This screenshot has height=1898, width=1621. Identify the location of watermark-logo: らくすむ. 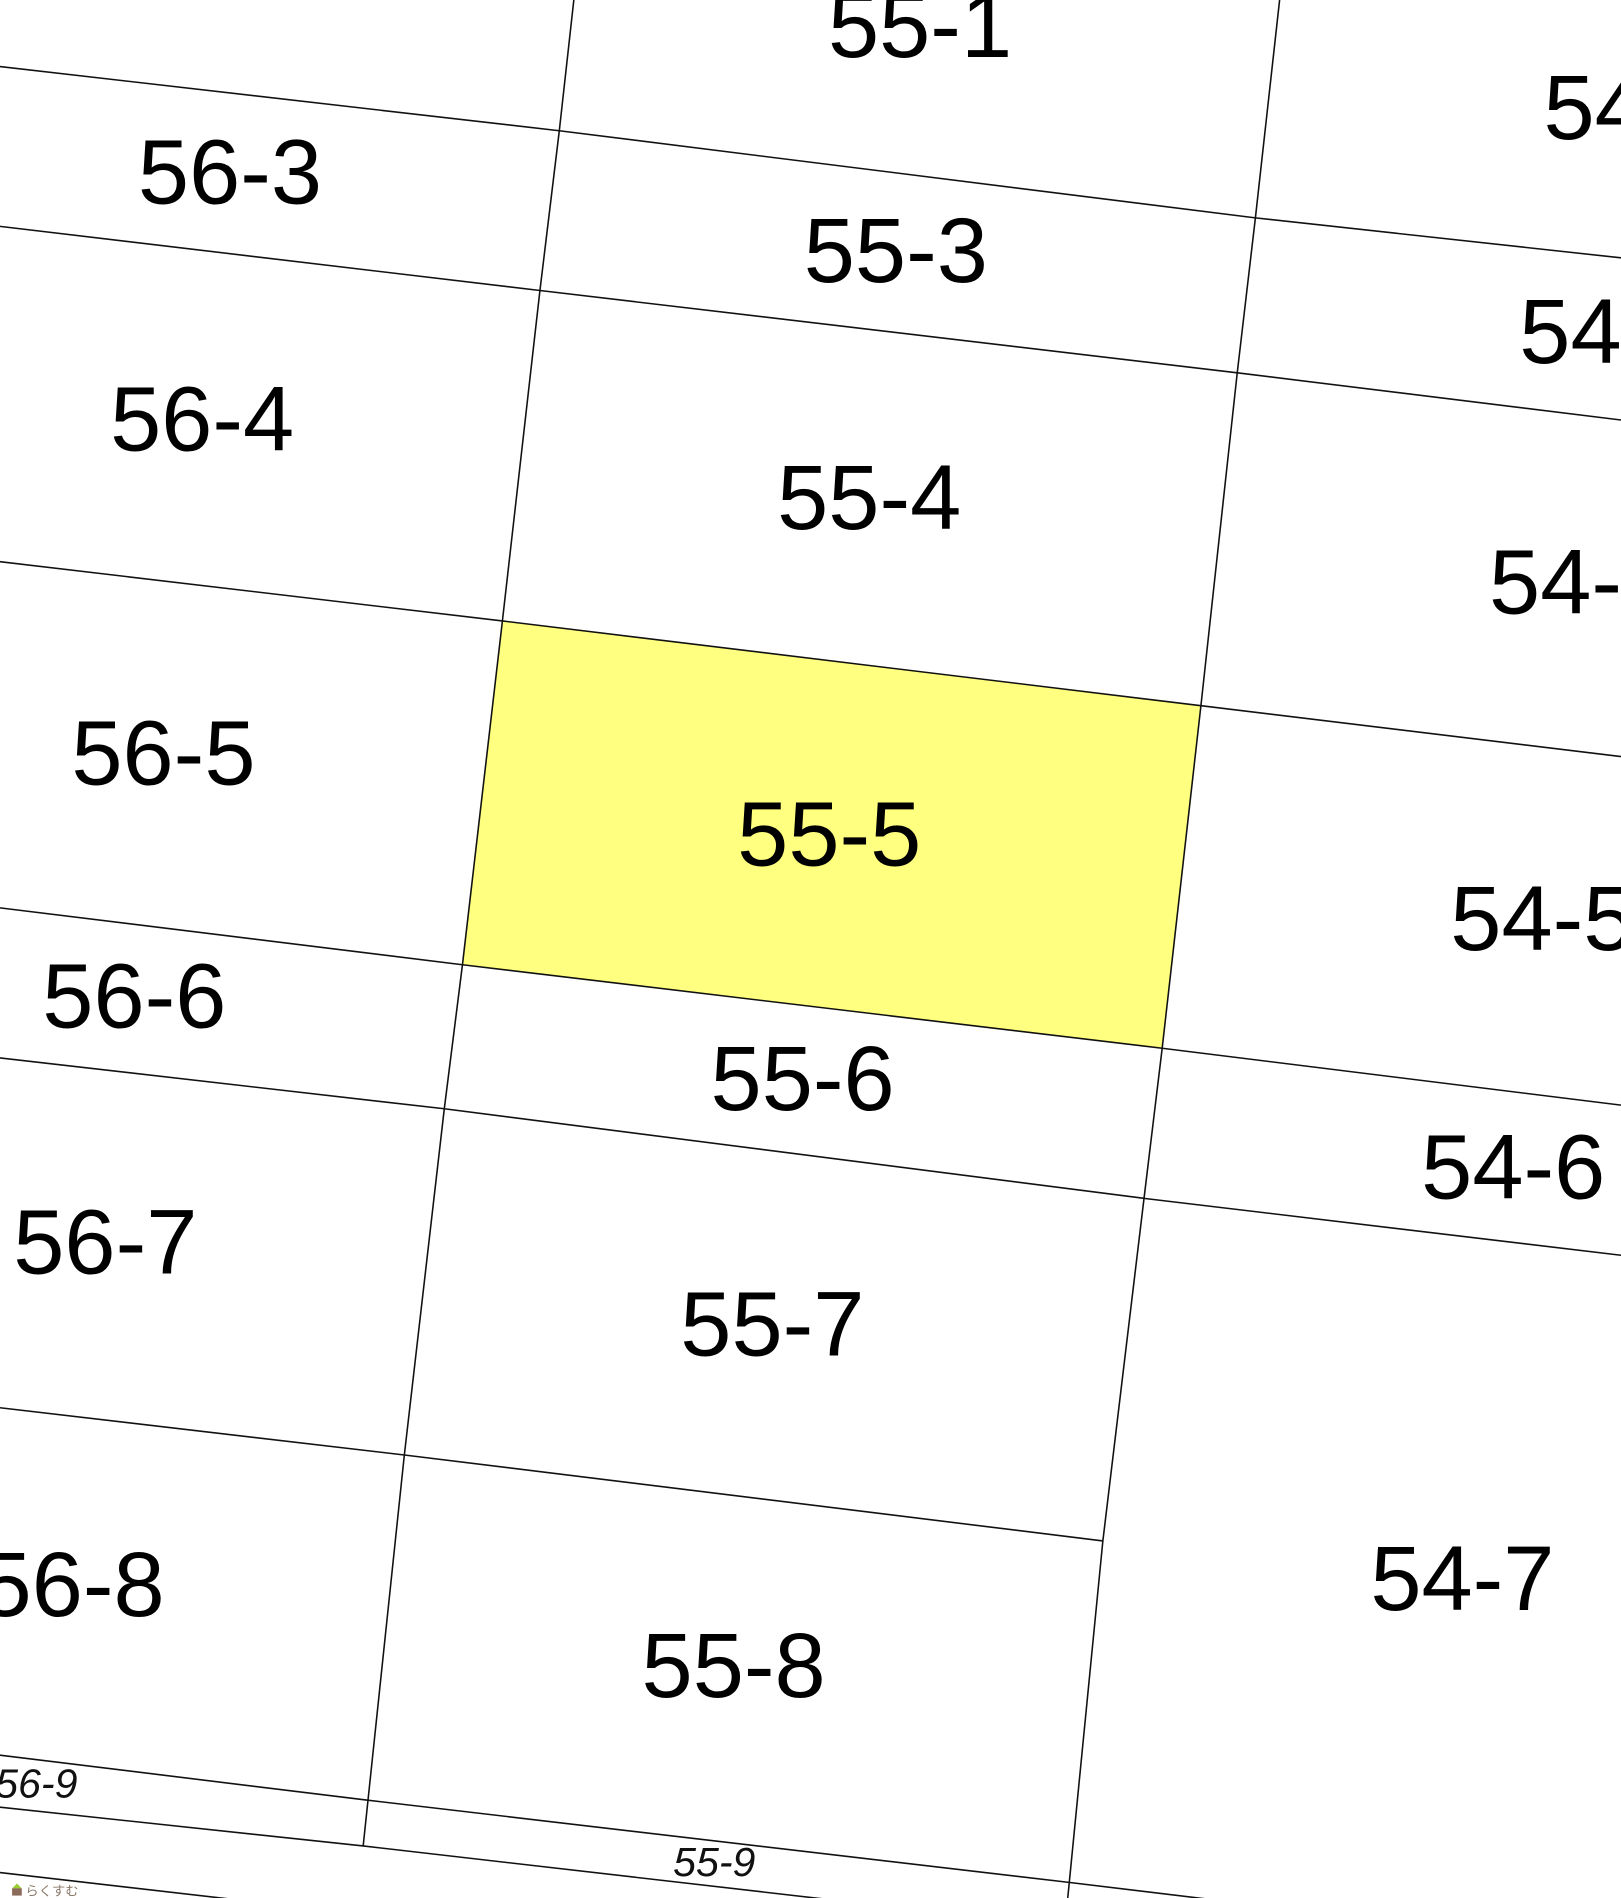
(45, 1890).